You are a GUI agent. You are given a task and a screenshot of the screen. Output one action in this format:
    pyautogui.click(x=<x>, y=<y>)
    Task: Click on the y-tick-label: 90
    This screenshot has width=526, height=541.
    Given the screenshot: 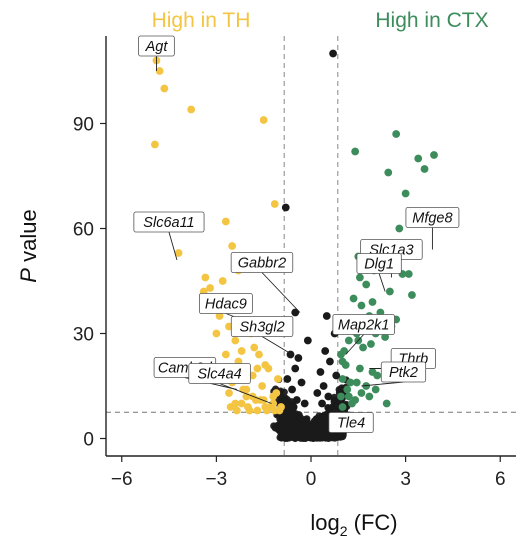 What is the action you would take?
    pyautogui.click(x=83, y=125)
    